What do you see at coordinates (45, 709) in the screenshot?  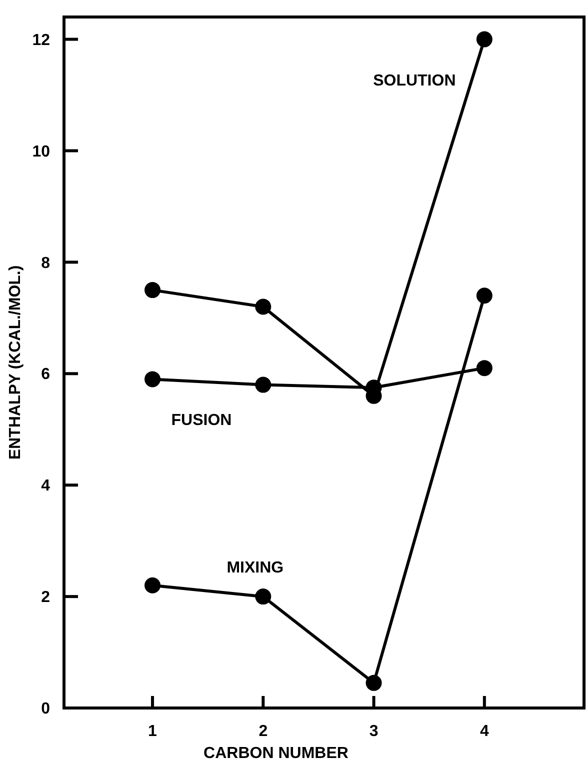 I see `y-tick-label: 0` at bounding box center [45, 709].